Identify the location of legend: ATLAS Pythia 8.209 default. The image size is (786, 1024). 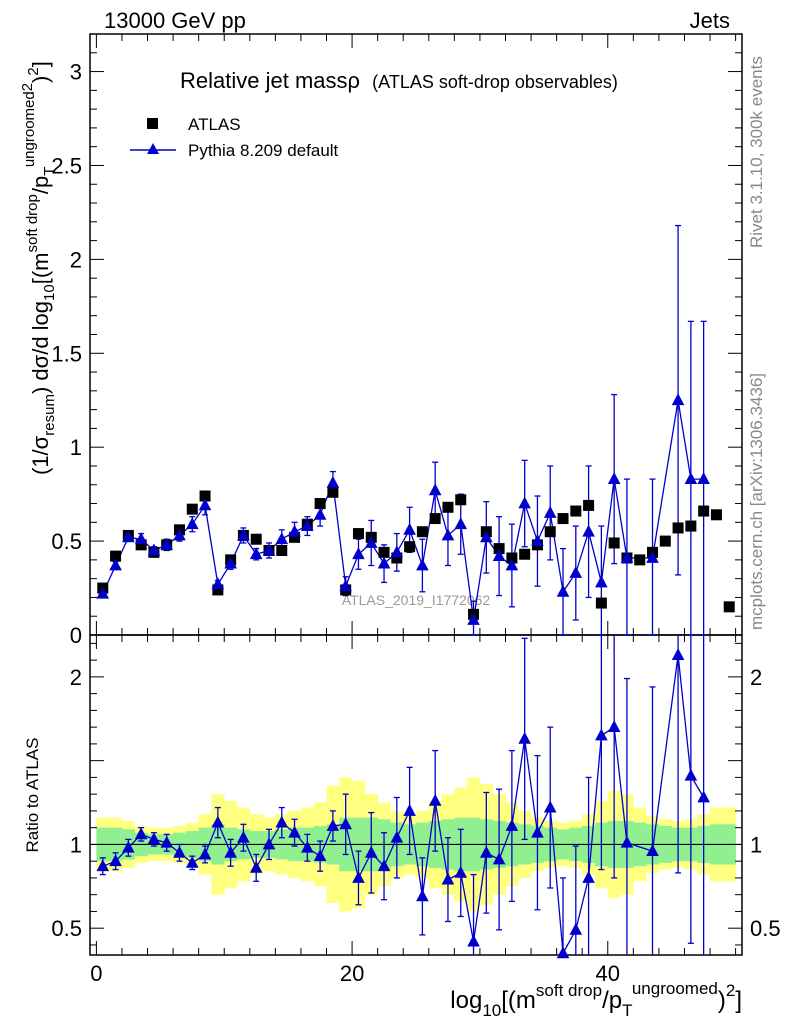
(234, 137).